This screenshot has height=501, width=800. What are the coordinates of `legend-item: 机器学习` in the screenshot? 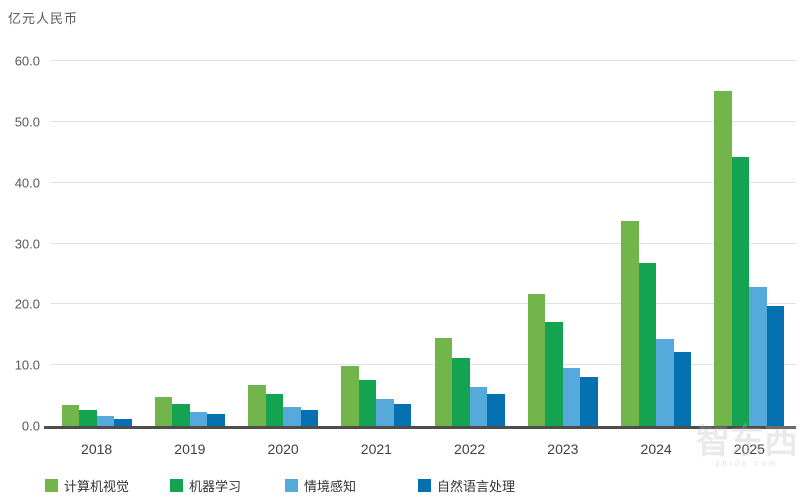 It's located at (227, 485).